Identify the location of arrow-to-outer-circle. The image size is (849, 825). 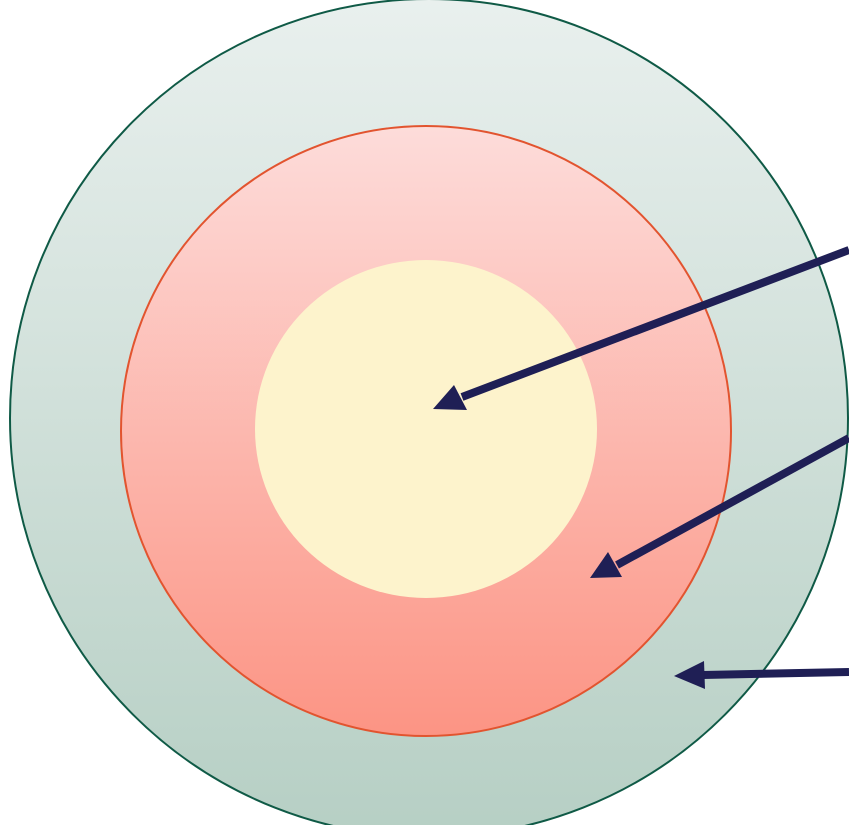
(761, 675).